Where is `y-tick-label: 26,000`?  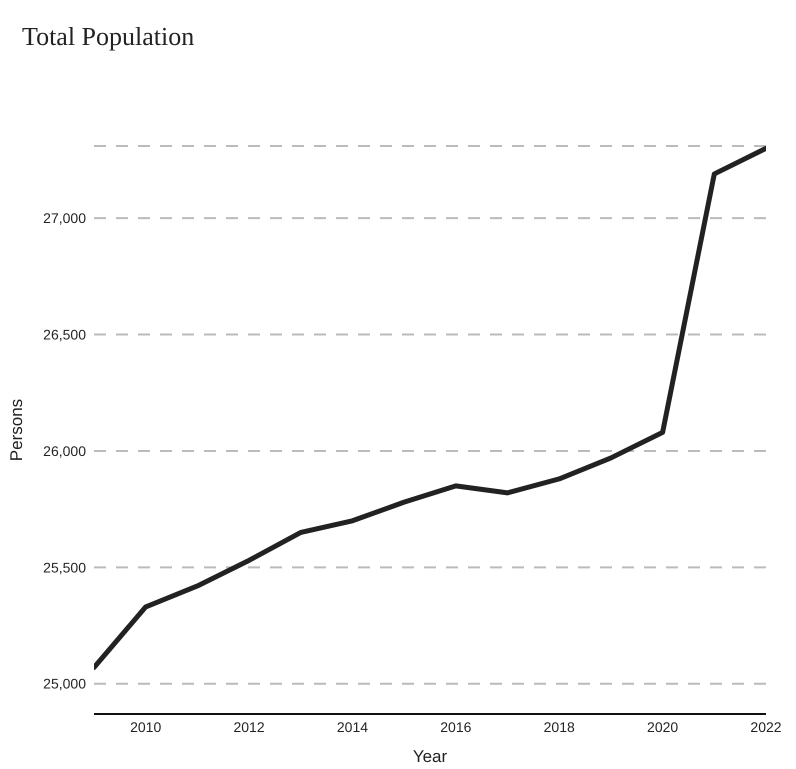 y-tick-label: 26,000 is located at coordinates (64, 450).